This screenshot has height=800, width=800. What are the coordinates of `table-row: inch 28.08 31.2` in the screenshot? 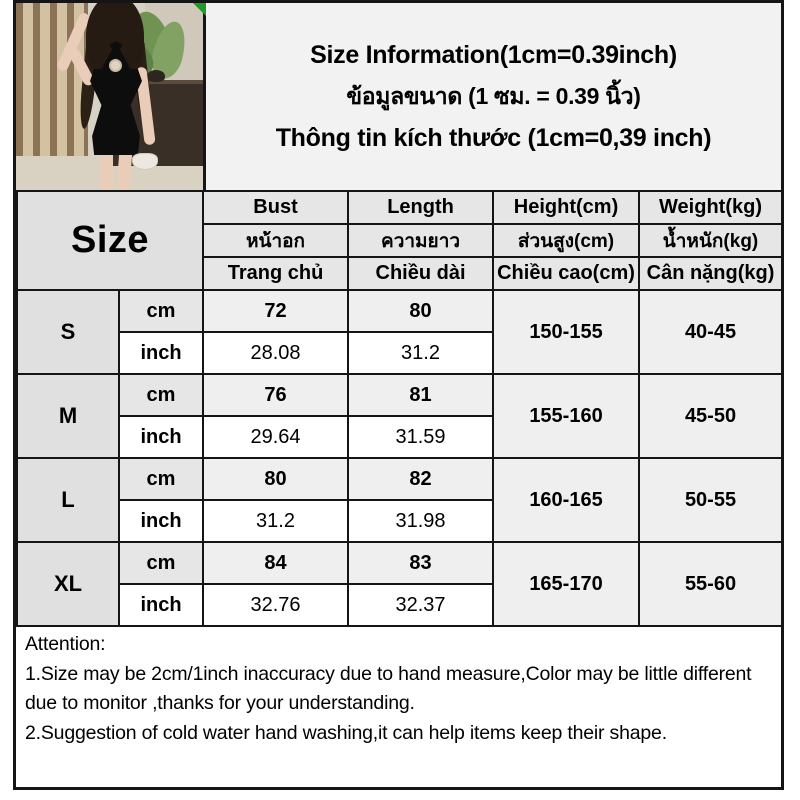 It's located at (399, 353).